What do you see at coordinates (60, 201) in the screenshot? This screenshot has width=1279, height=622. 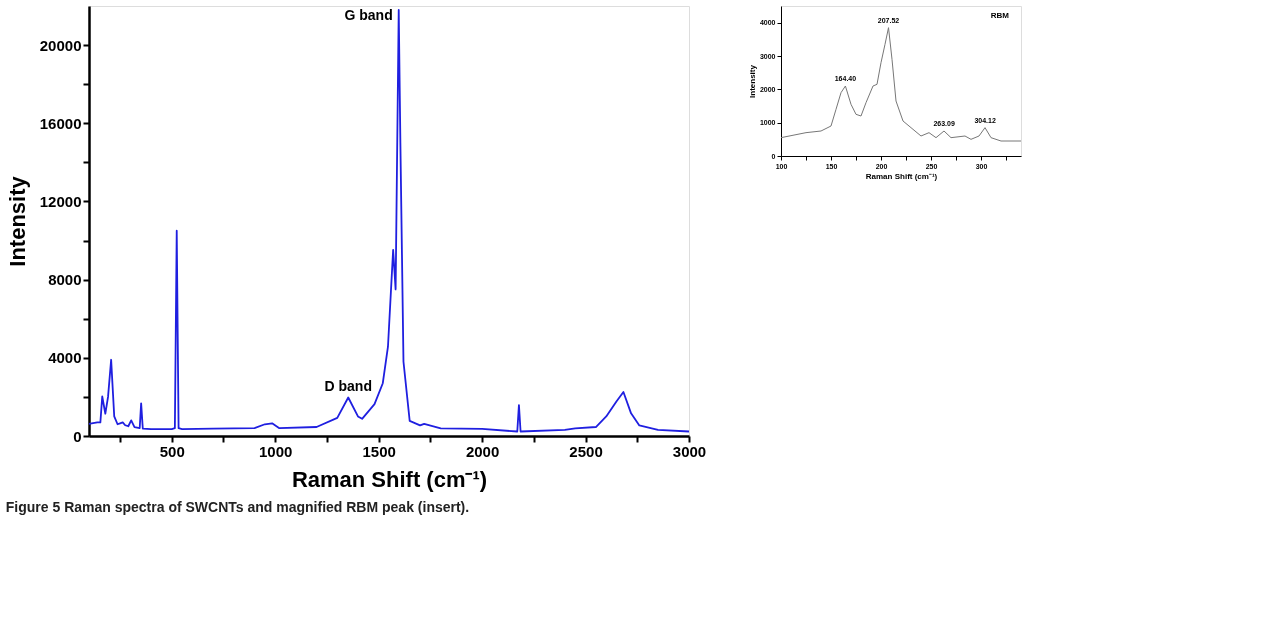 I see `y-tick-label: 12000` at bounding box center [60, 201].